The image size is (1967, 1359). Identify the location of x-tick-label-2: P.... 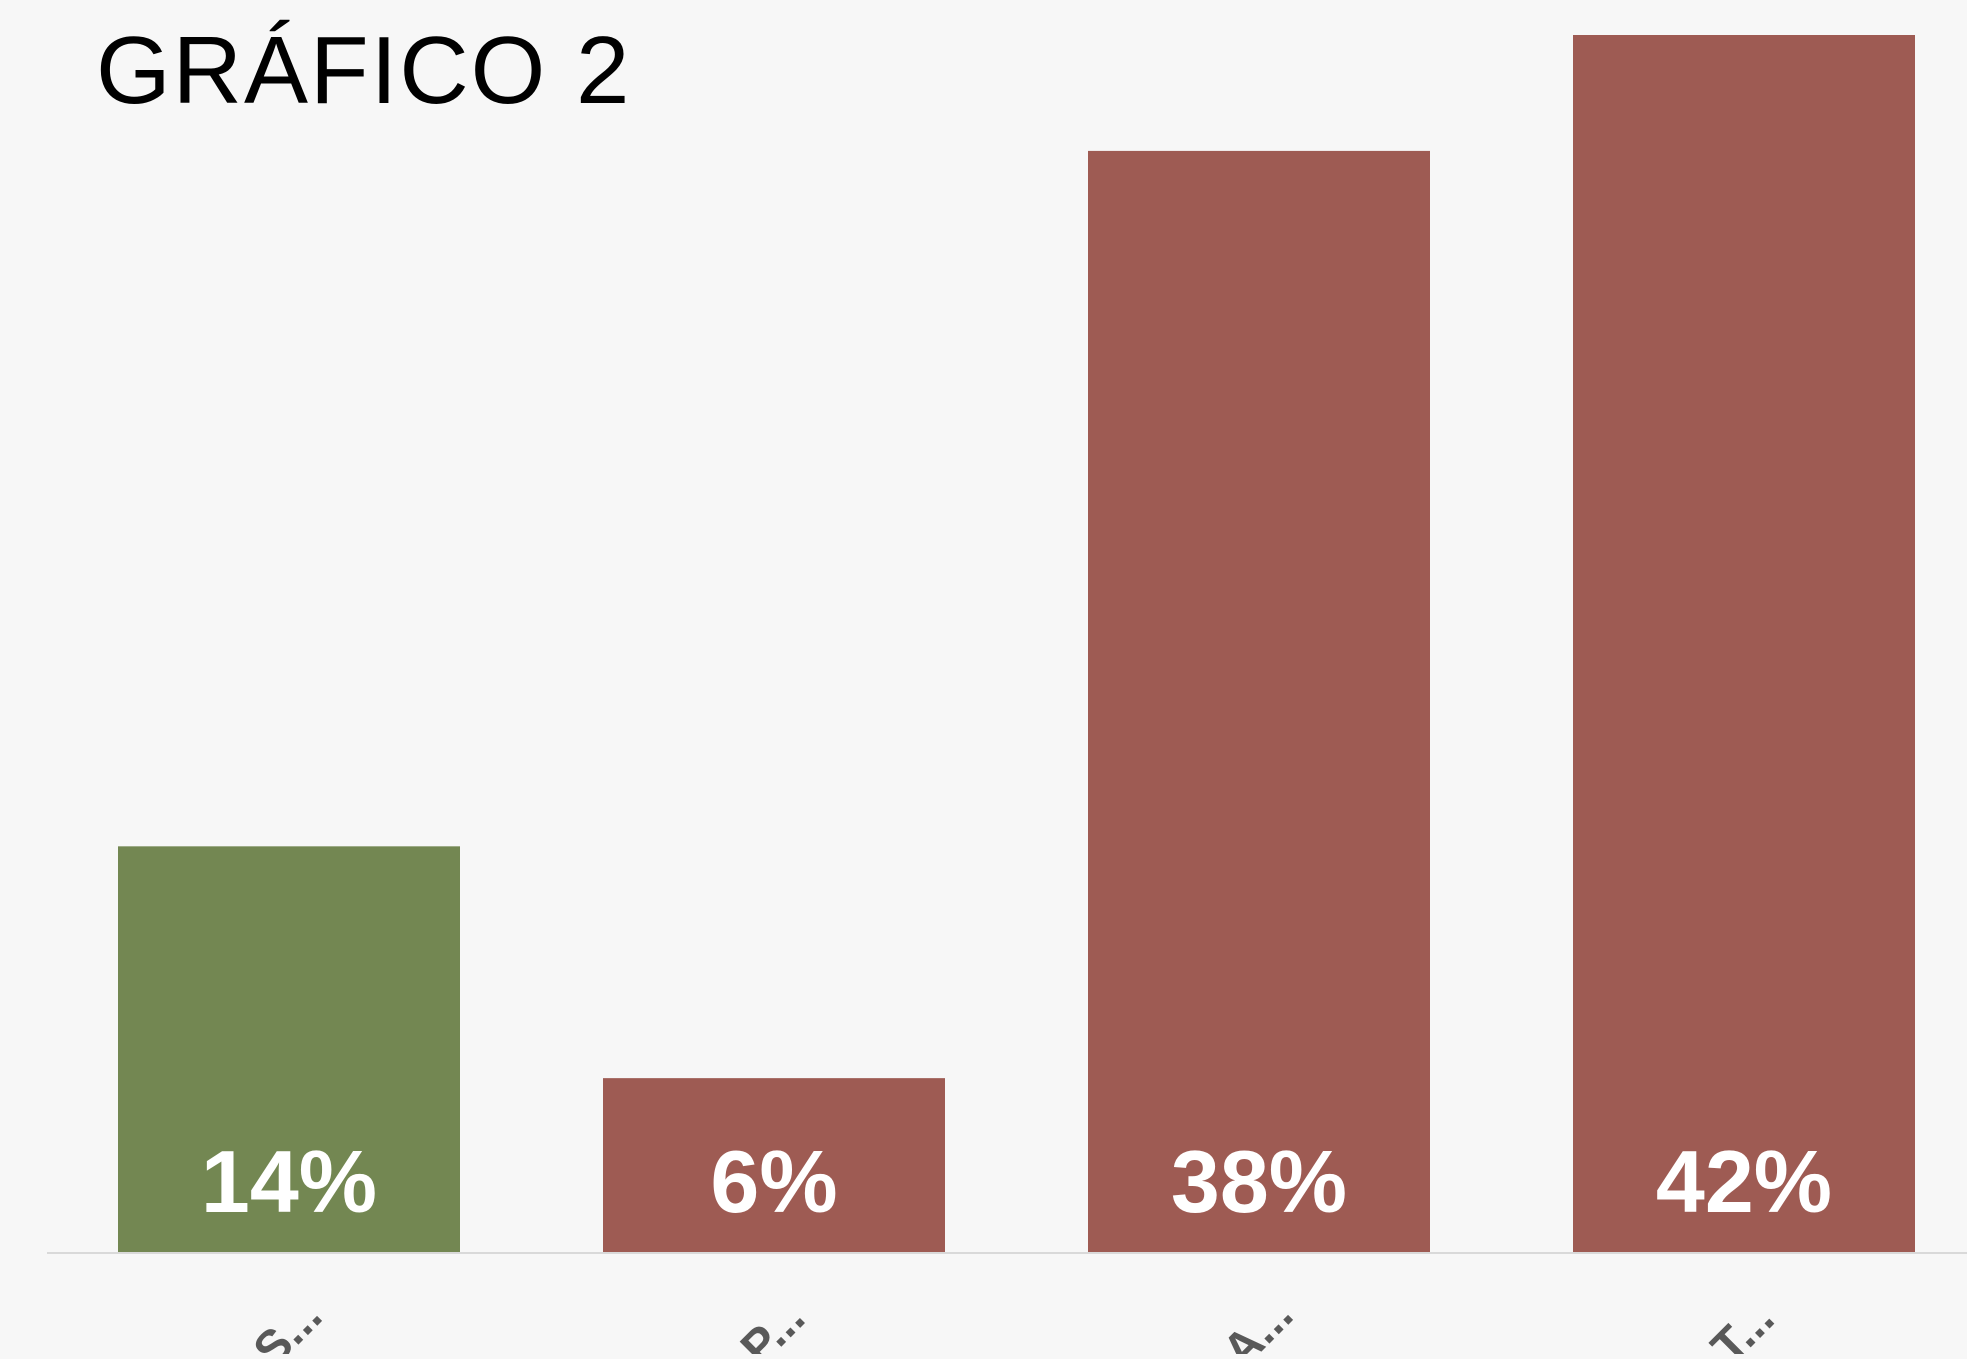
(773, 1322).